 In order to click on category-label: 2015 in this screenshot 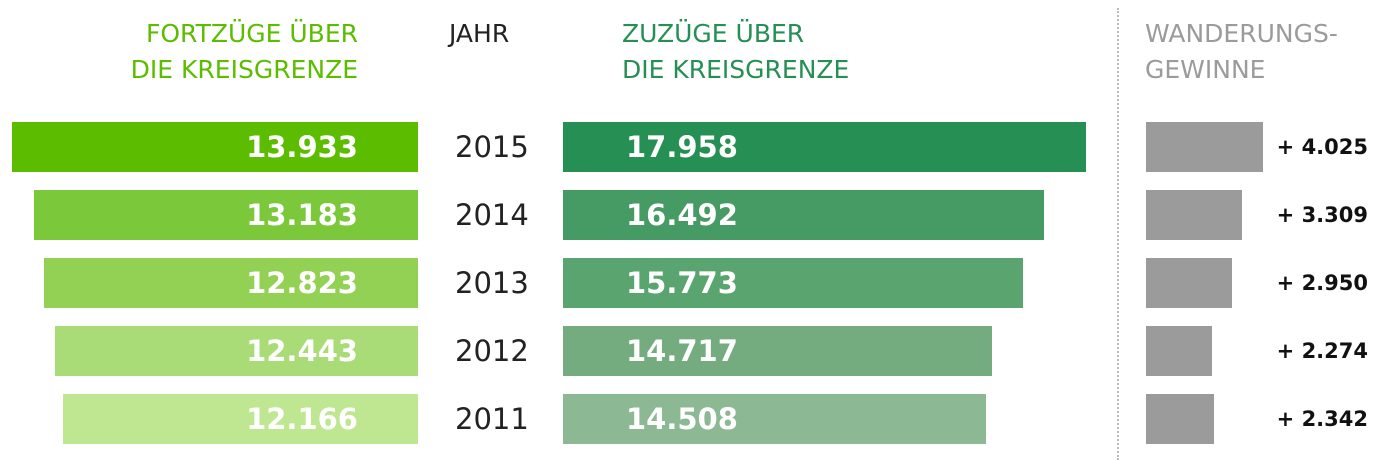, I will do `click(492, 147)`.